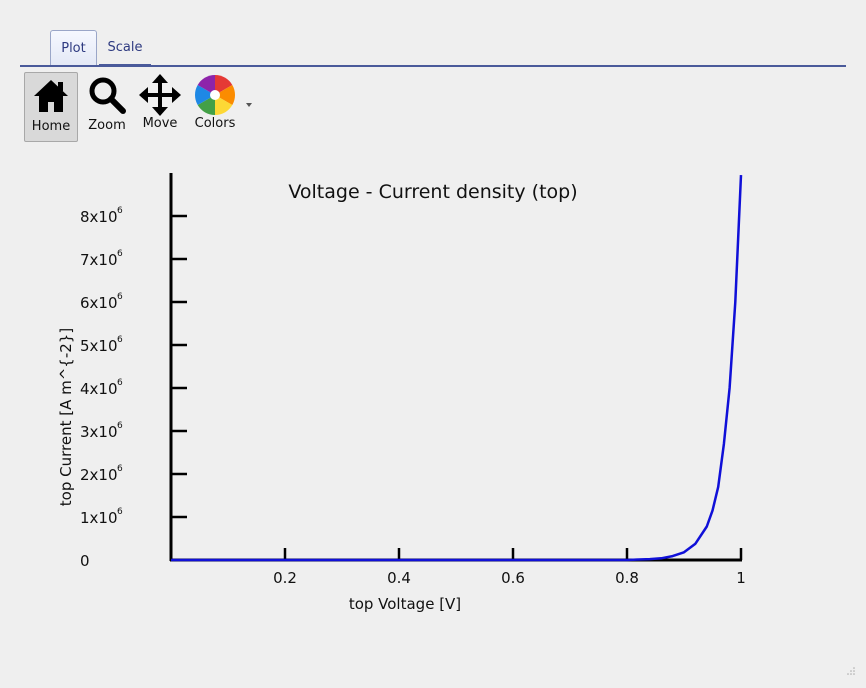  Describe the element at coordinates (99, 303) in the screenshot. I see `y-tick-label: 6x10` at that location.